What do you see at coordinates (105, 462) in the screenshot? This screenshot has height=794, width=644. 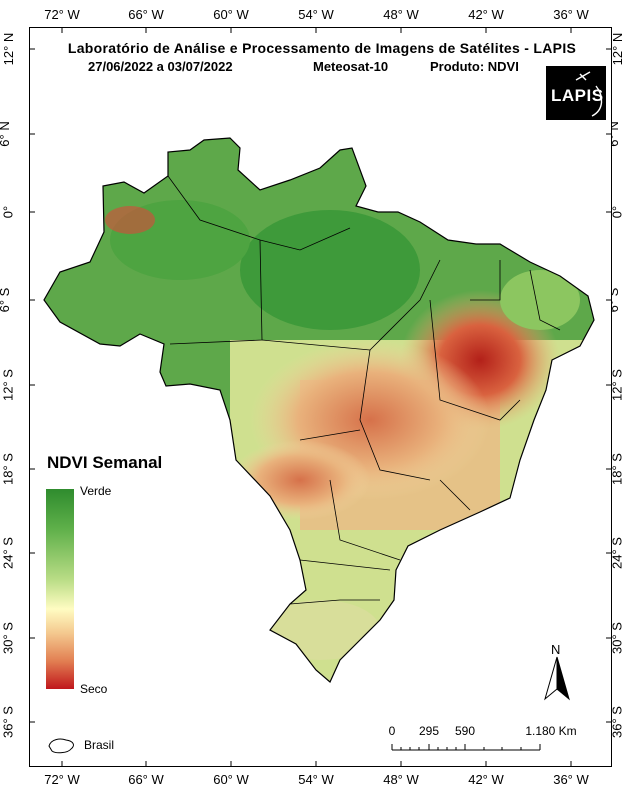 I see `legend-title: NDVI Semanal` at bounding box center [105, 462].